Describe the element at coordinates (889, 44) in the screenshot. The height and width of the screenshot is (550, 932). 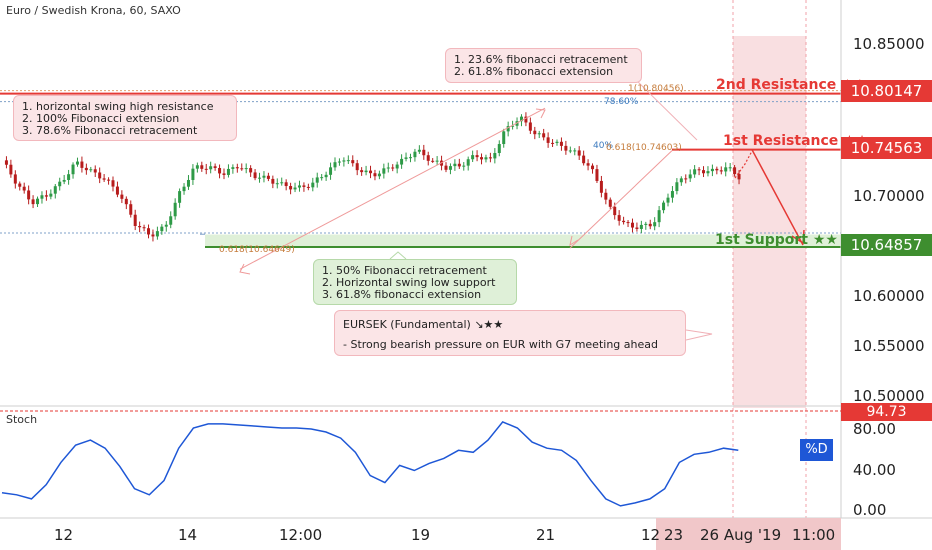
I see `y-tick-label: 10.85000` at that location.